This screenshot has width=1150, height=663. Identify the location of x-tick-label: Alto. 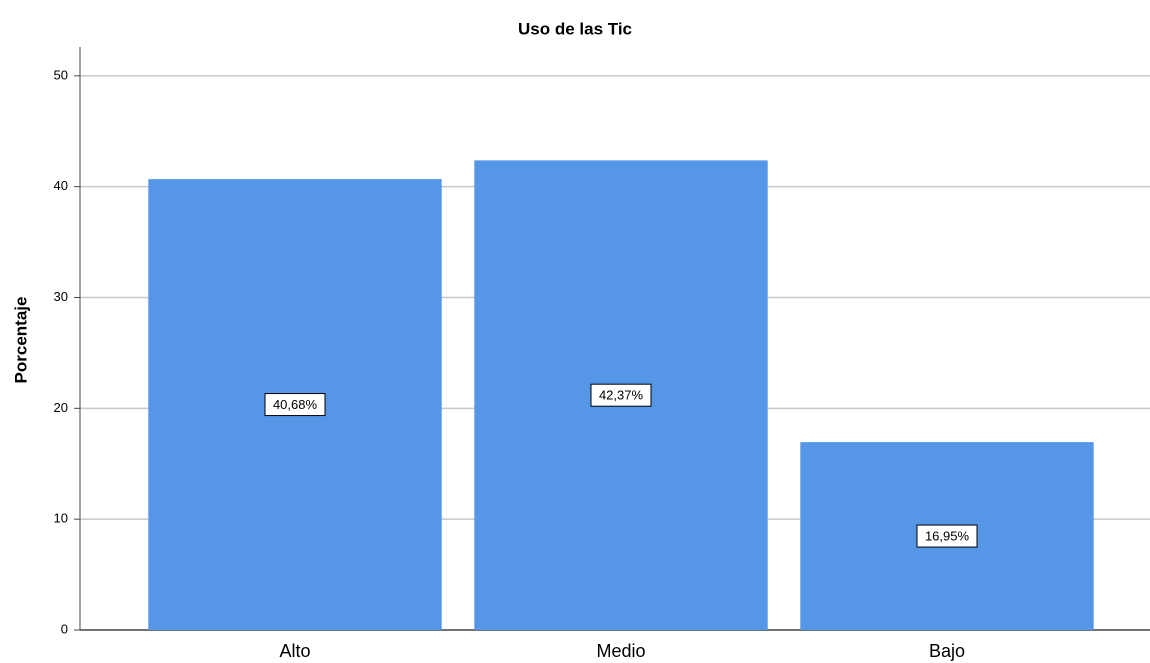
(294, 651).